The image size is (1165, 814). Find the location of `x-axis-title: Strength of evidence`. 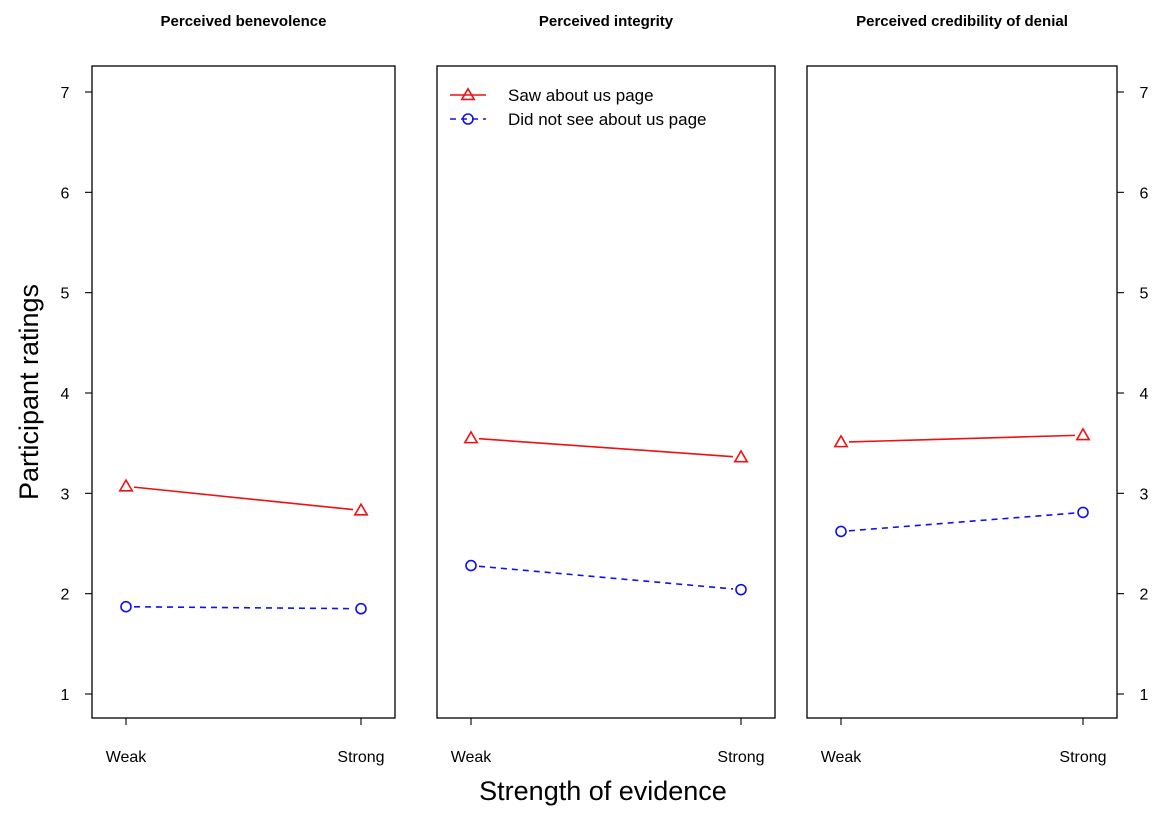

x-axis-title: Strength of evidence is located at coordinates (603, 791).